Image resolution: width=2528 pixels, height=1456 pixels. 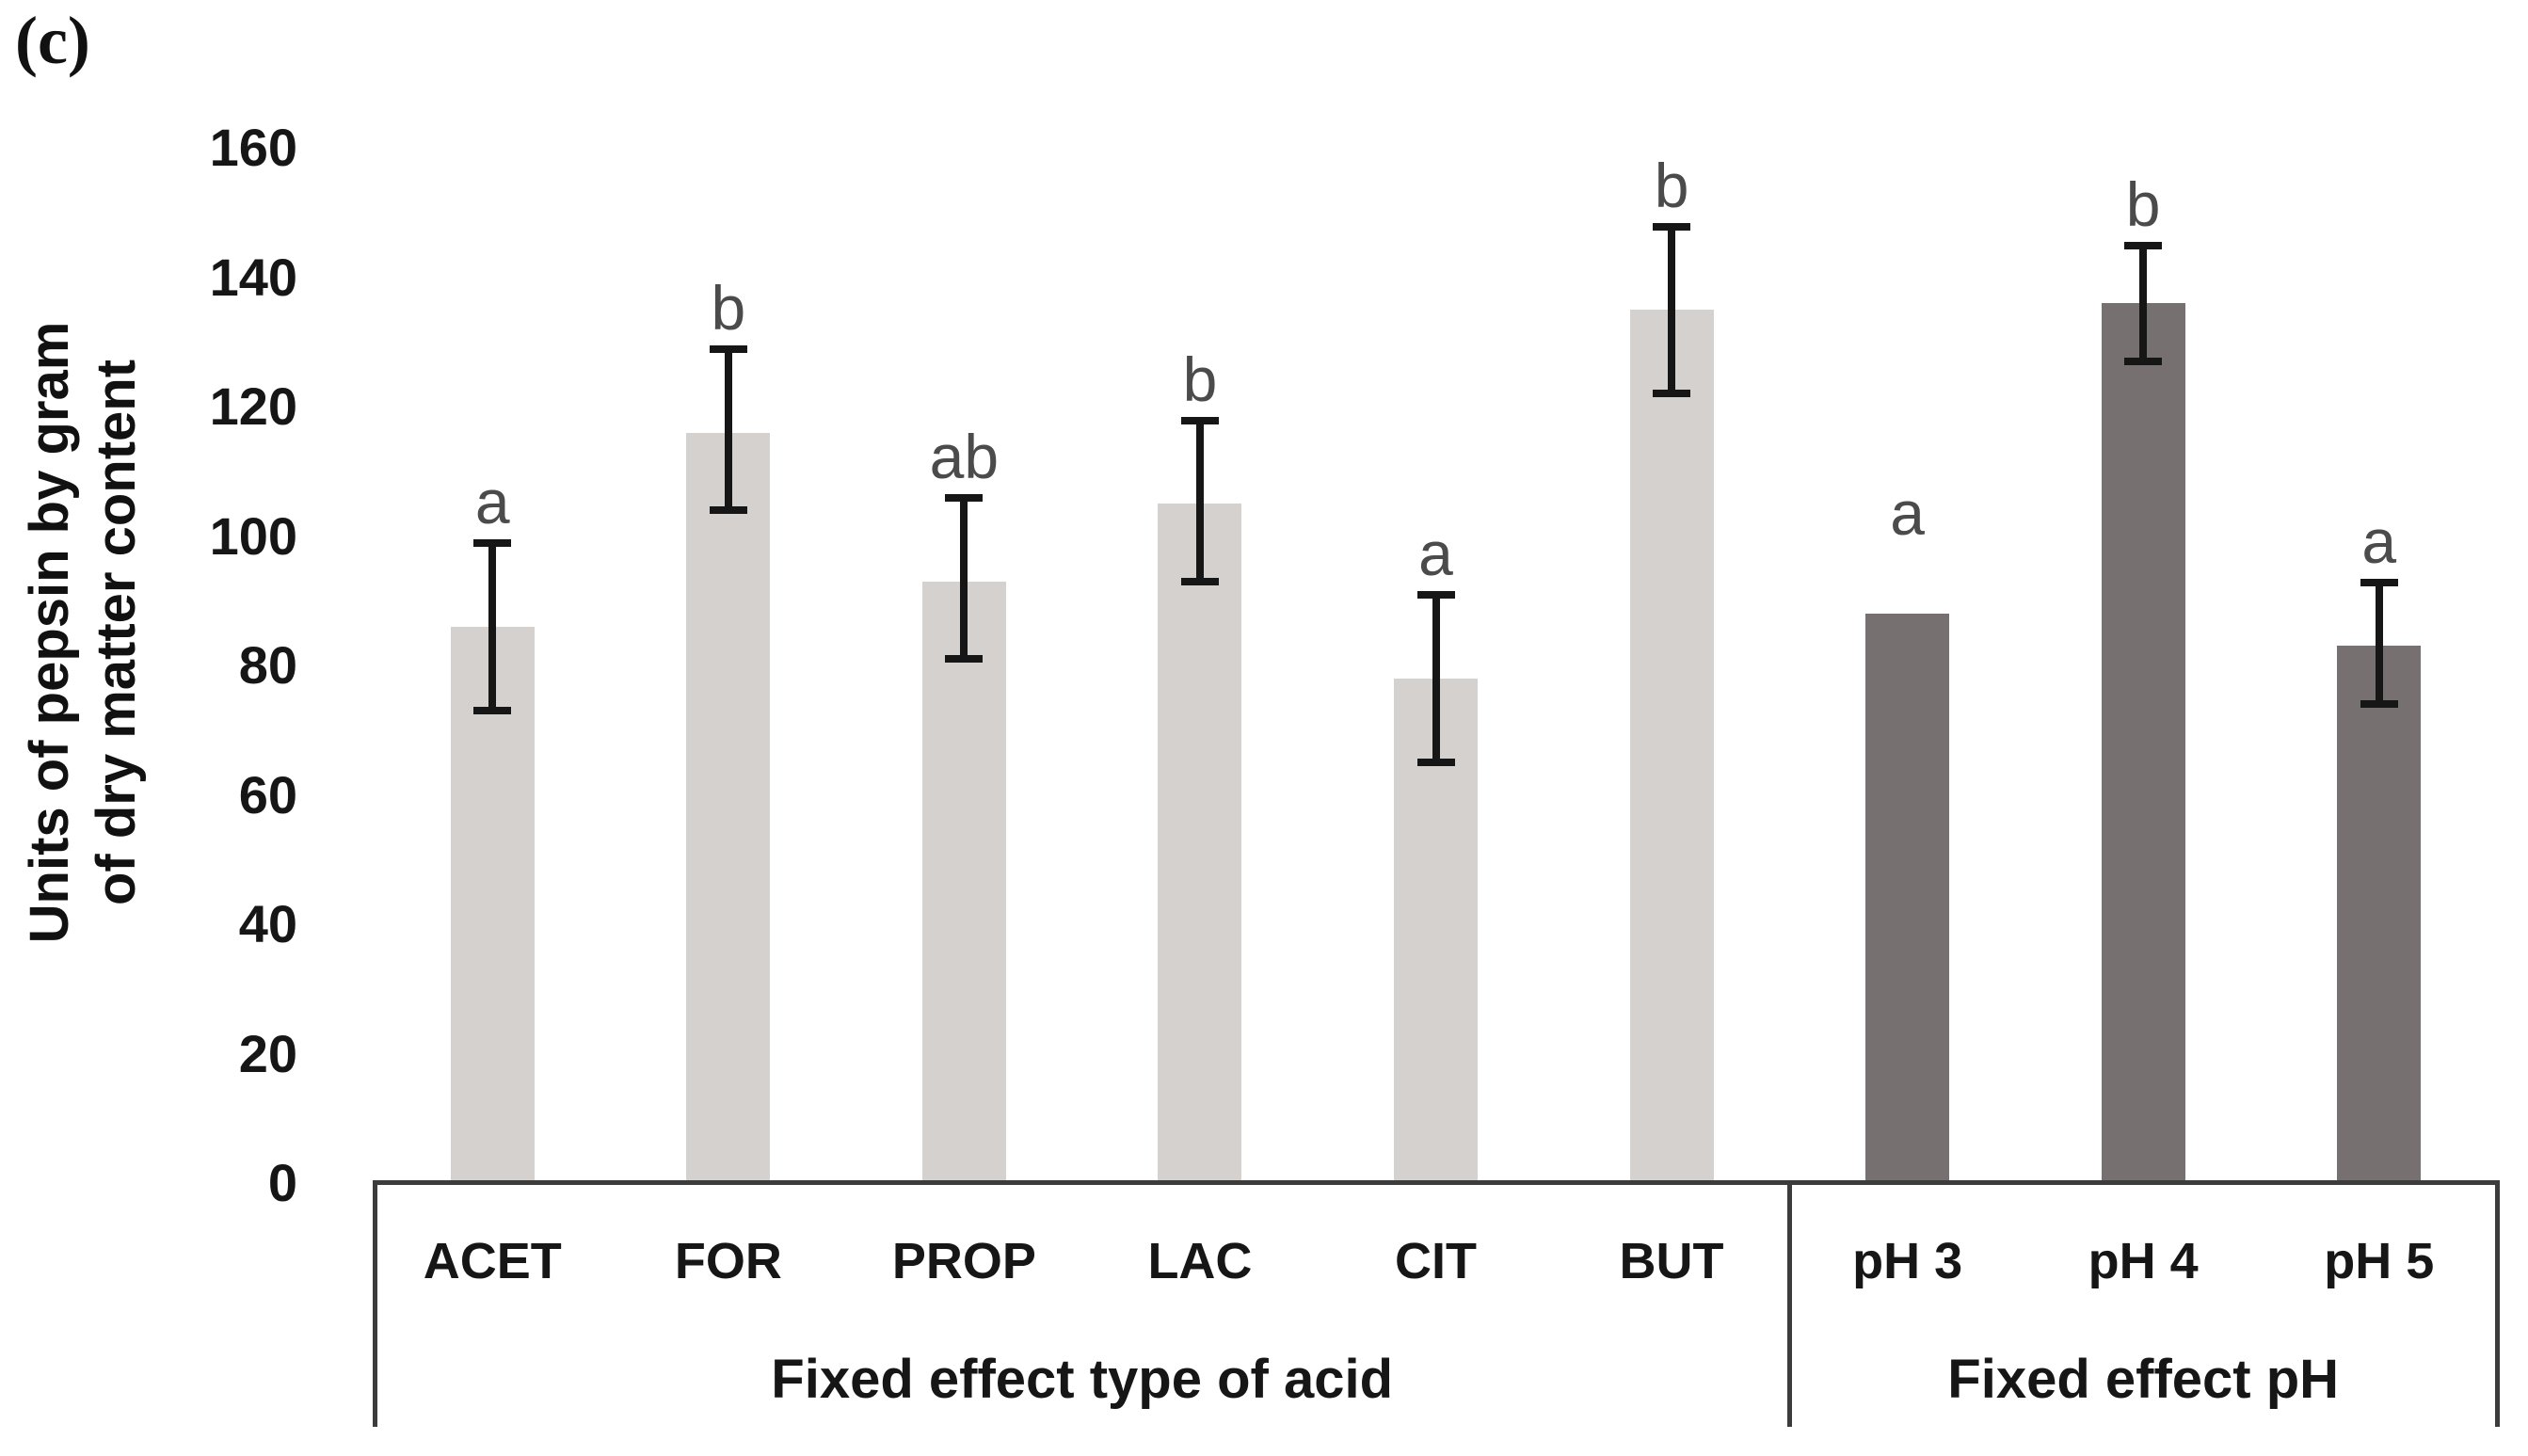 I want to click on y-tick-label-40: 40, so click(x=267, y=923).